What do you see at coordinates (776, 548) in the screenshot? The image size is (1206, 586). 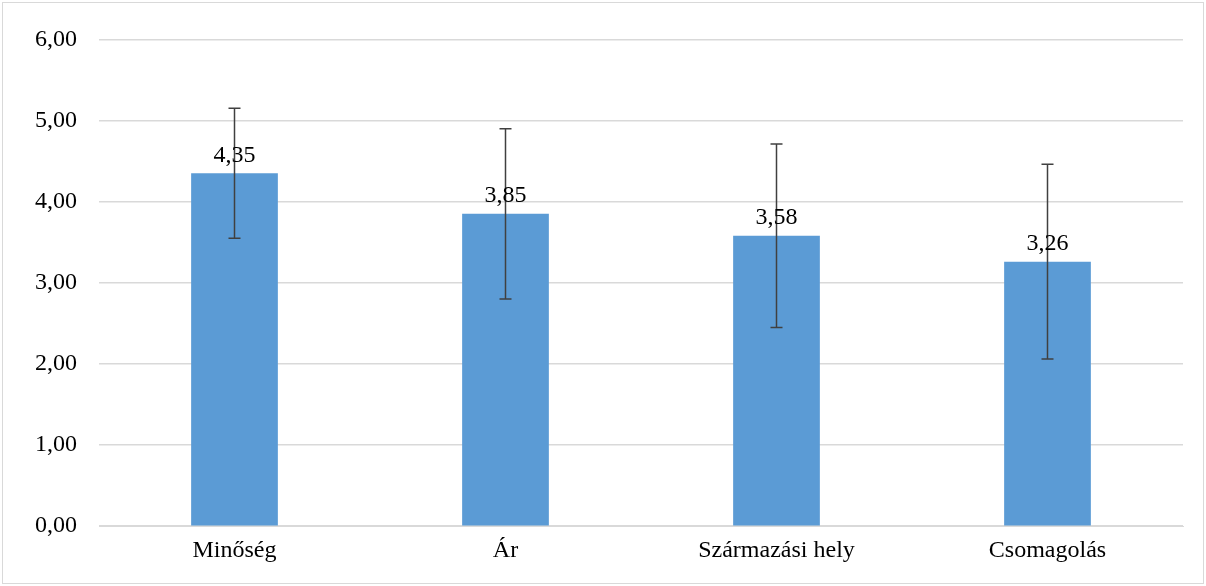 I see `x-tick-label: Származási hely` at bounding box center [776, 548].